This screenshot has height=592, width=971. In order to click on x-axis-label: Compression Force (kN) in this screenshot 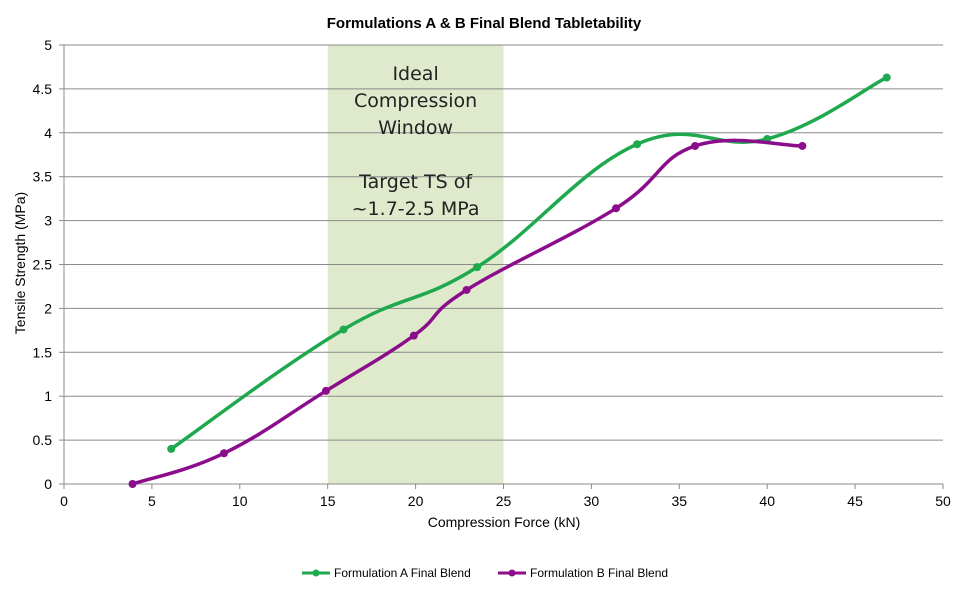, I will do `click(504, 522)`.